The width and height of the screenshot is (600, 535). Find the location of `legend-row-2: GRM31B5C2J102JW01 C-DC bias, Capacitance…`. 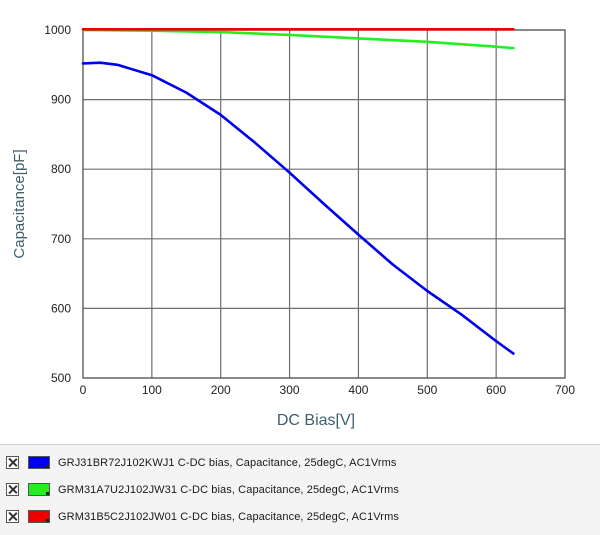

legend-row-2: GRM31B5C2J102JW01 C-DC bias, Capacitance… is located at coordinates (303, 516).